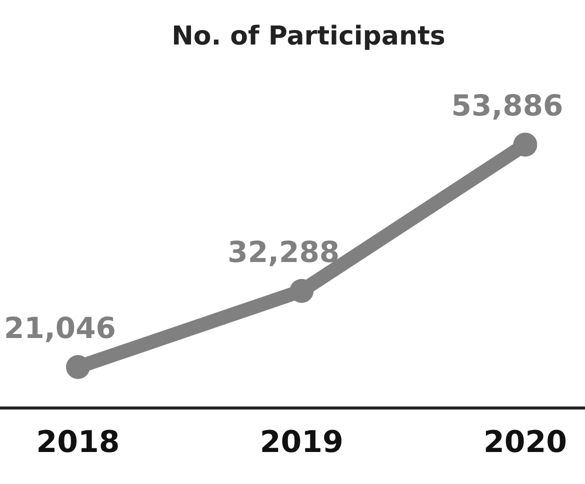 The height and width of the screenshot is (484, 585). What do you see at coordinates (507, 105) in the screenshot?
I see `data-label: 53,886` at bounding box center [507, 105].